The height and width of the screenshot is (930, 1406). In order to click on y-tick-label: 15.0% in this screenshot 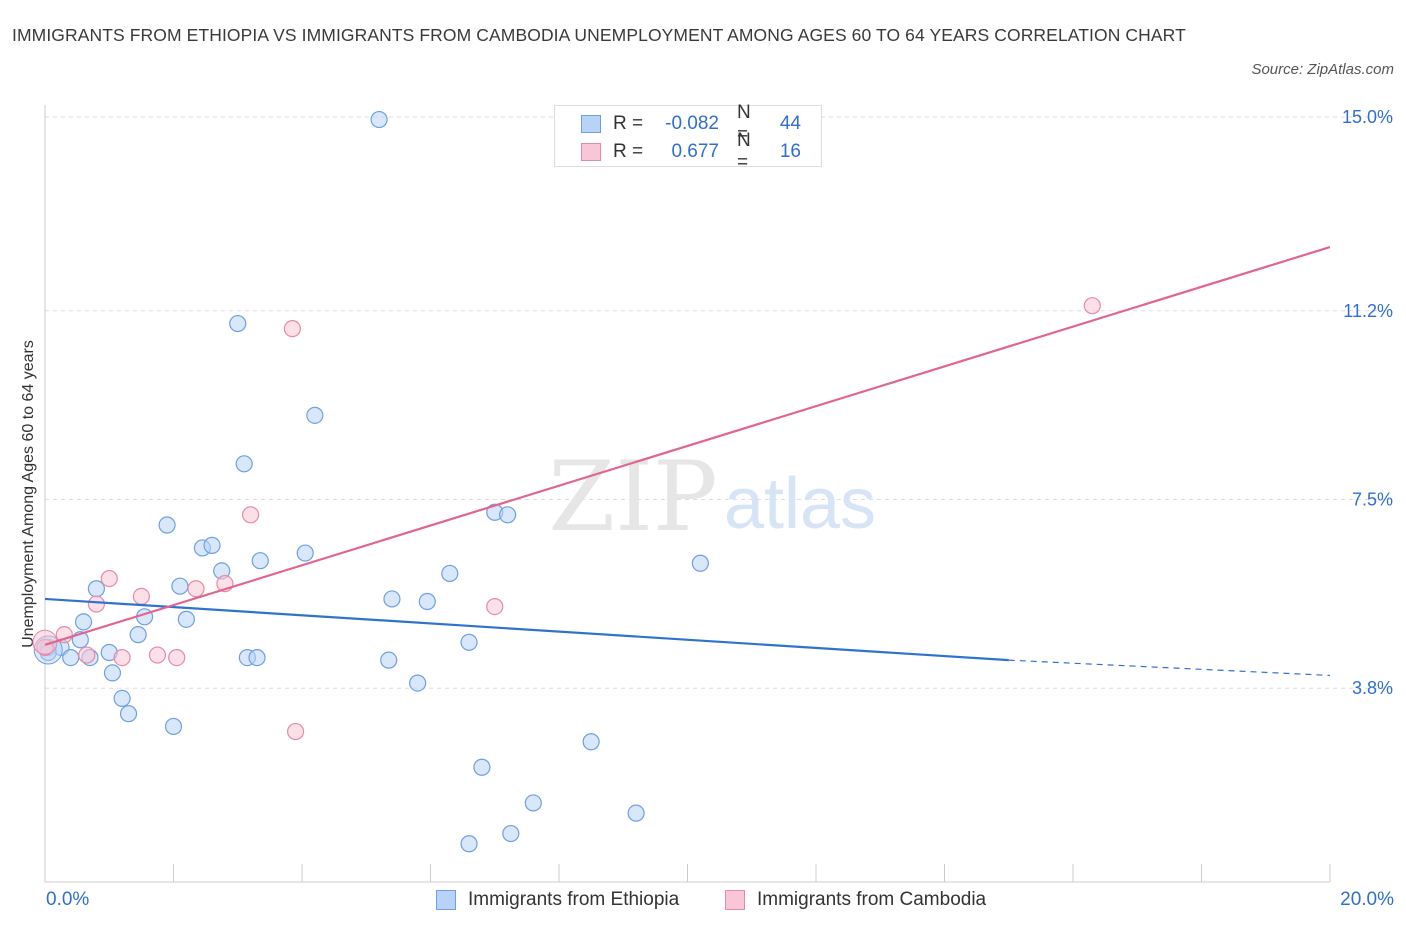, I will do `click(1367, 117)`.